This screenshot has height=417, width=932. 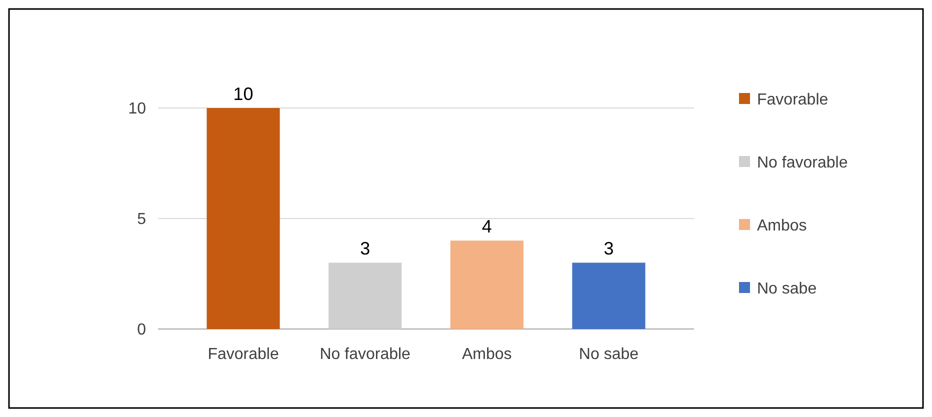 What do you see at coordinates (782, 226) in the screenshot?
I see `legend-label: Ambos` at bounding box center [782, 226].